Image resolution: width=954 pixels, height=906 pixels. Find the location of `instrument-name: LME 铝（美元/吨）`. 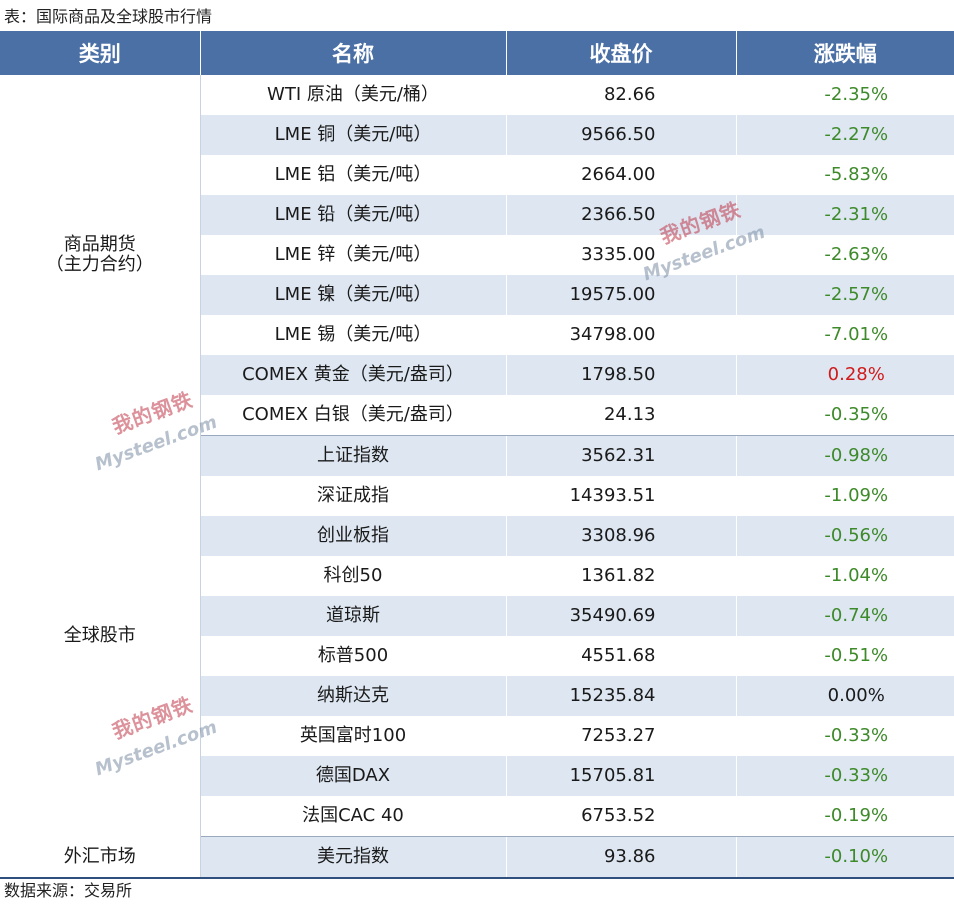

instrument-name: LME 铝（美元/吨） is located at coordinates (353, 175).